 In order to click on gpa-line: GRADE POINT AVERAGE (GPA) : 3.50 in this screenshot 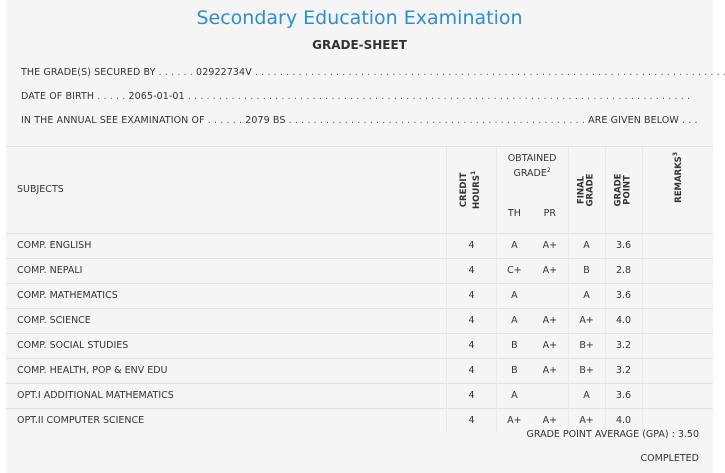, I will do `click(613, 434)`.